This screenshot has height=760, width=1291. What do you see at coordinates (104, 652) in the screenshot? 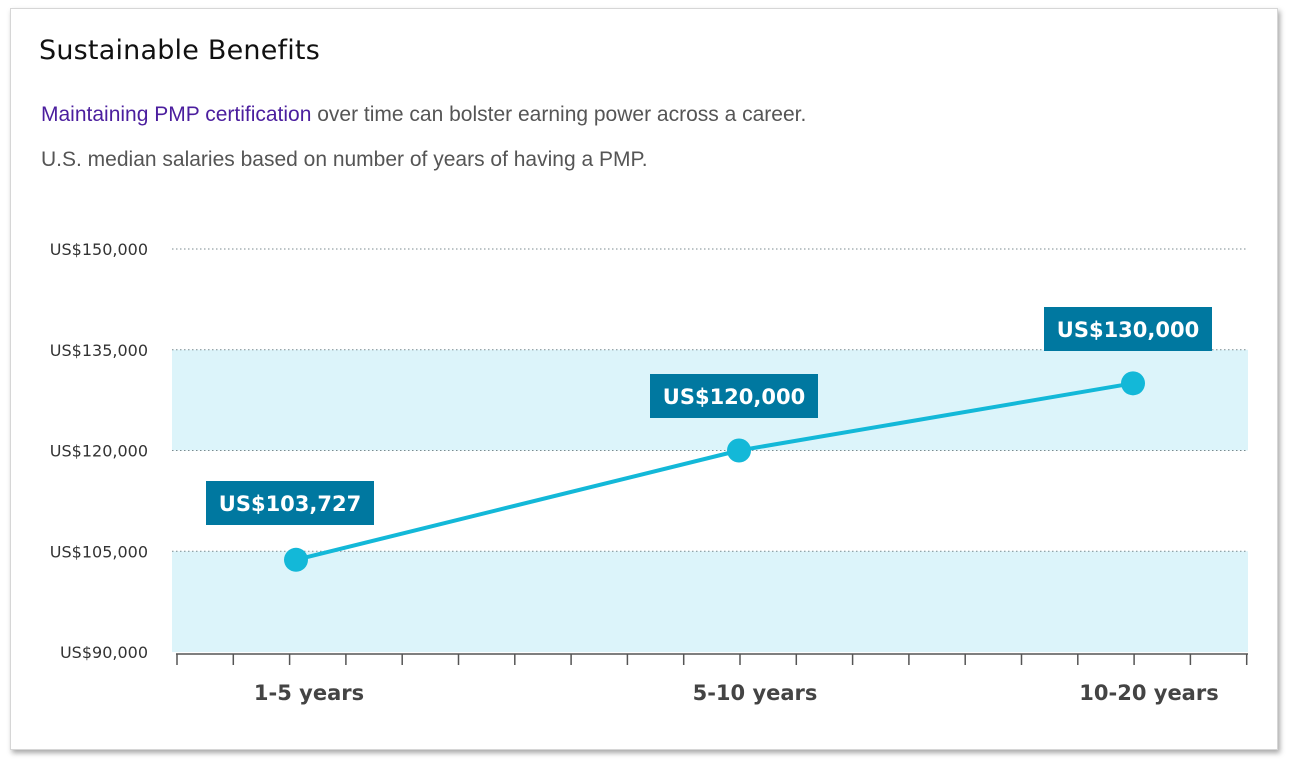
I see `y-tick-label: US$90,000` at bounding box center [104, 652].